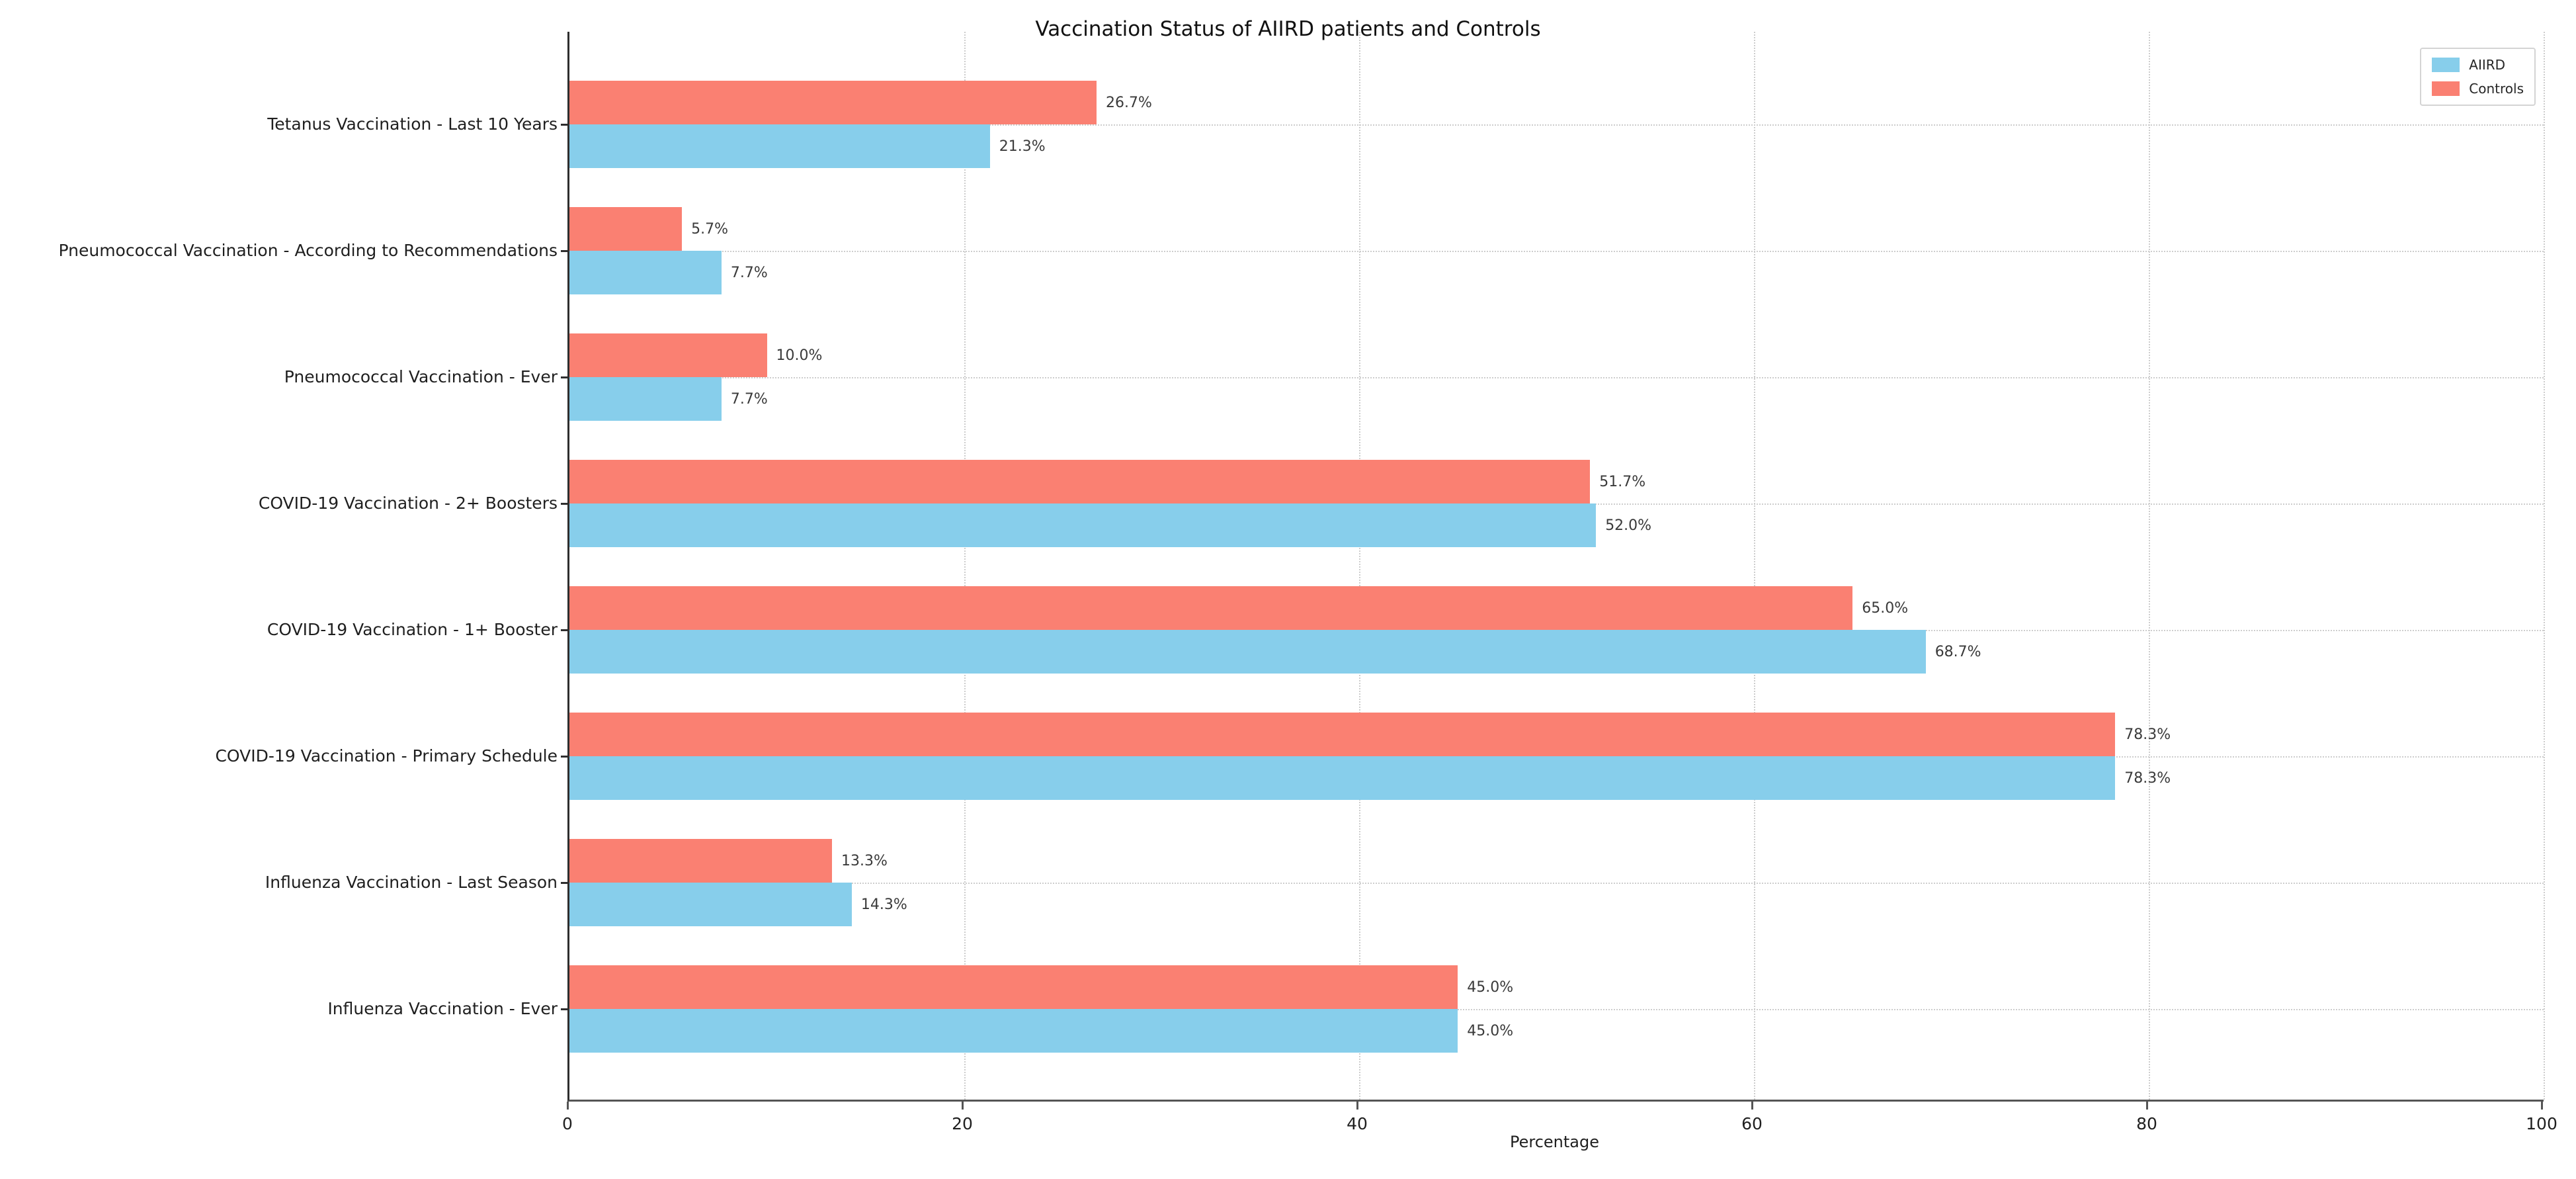  Describe the element at coordinates (2541, 1124) in the screenshot. I see `x-tick-label-100: 100` at that location.